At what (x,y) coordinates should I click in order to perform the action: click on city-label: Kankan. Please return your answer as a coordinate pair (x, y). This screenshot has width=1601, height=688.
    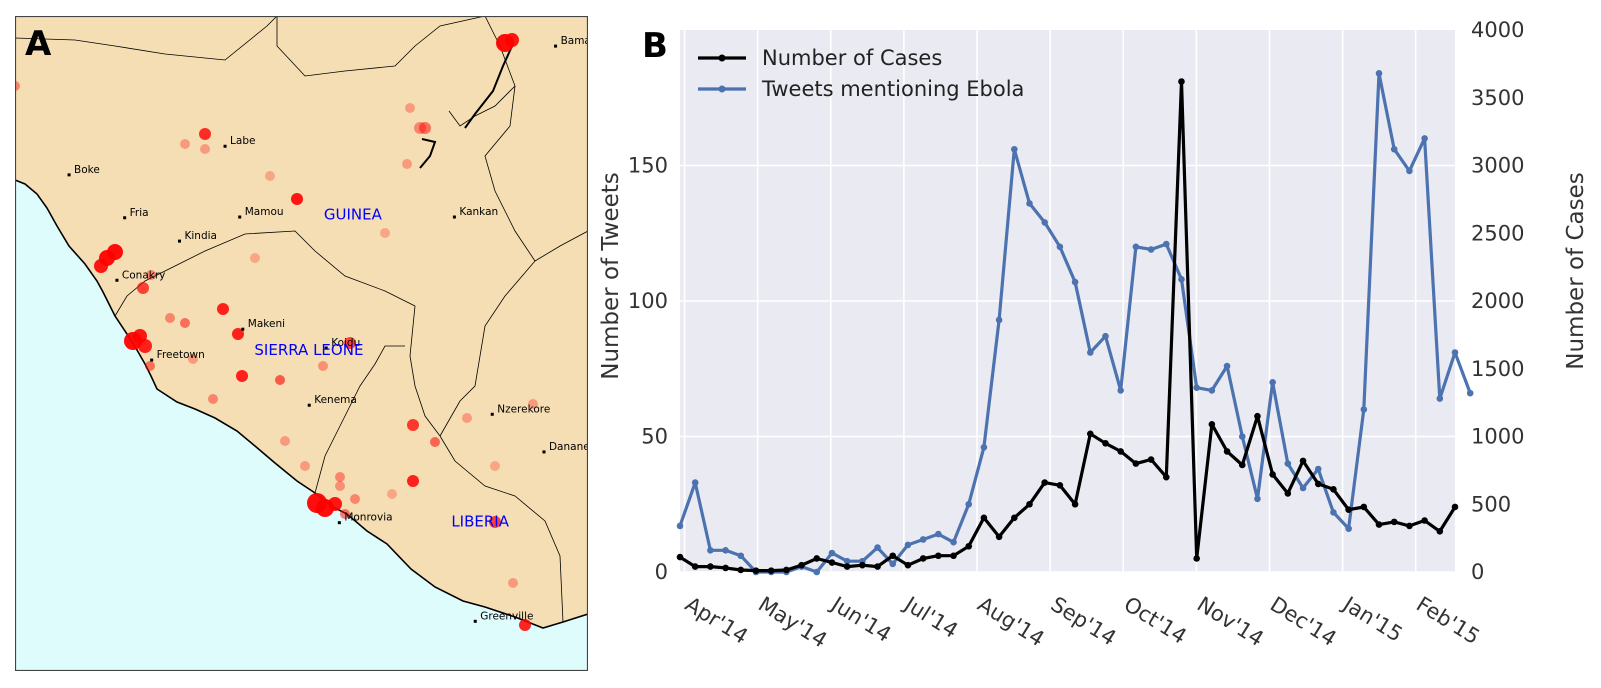
    Looking at the image, I should click on (478, 212).